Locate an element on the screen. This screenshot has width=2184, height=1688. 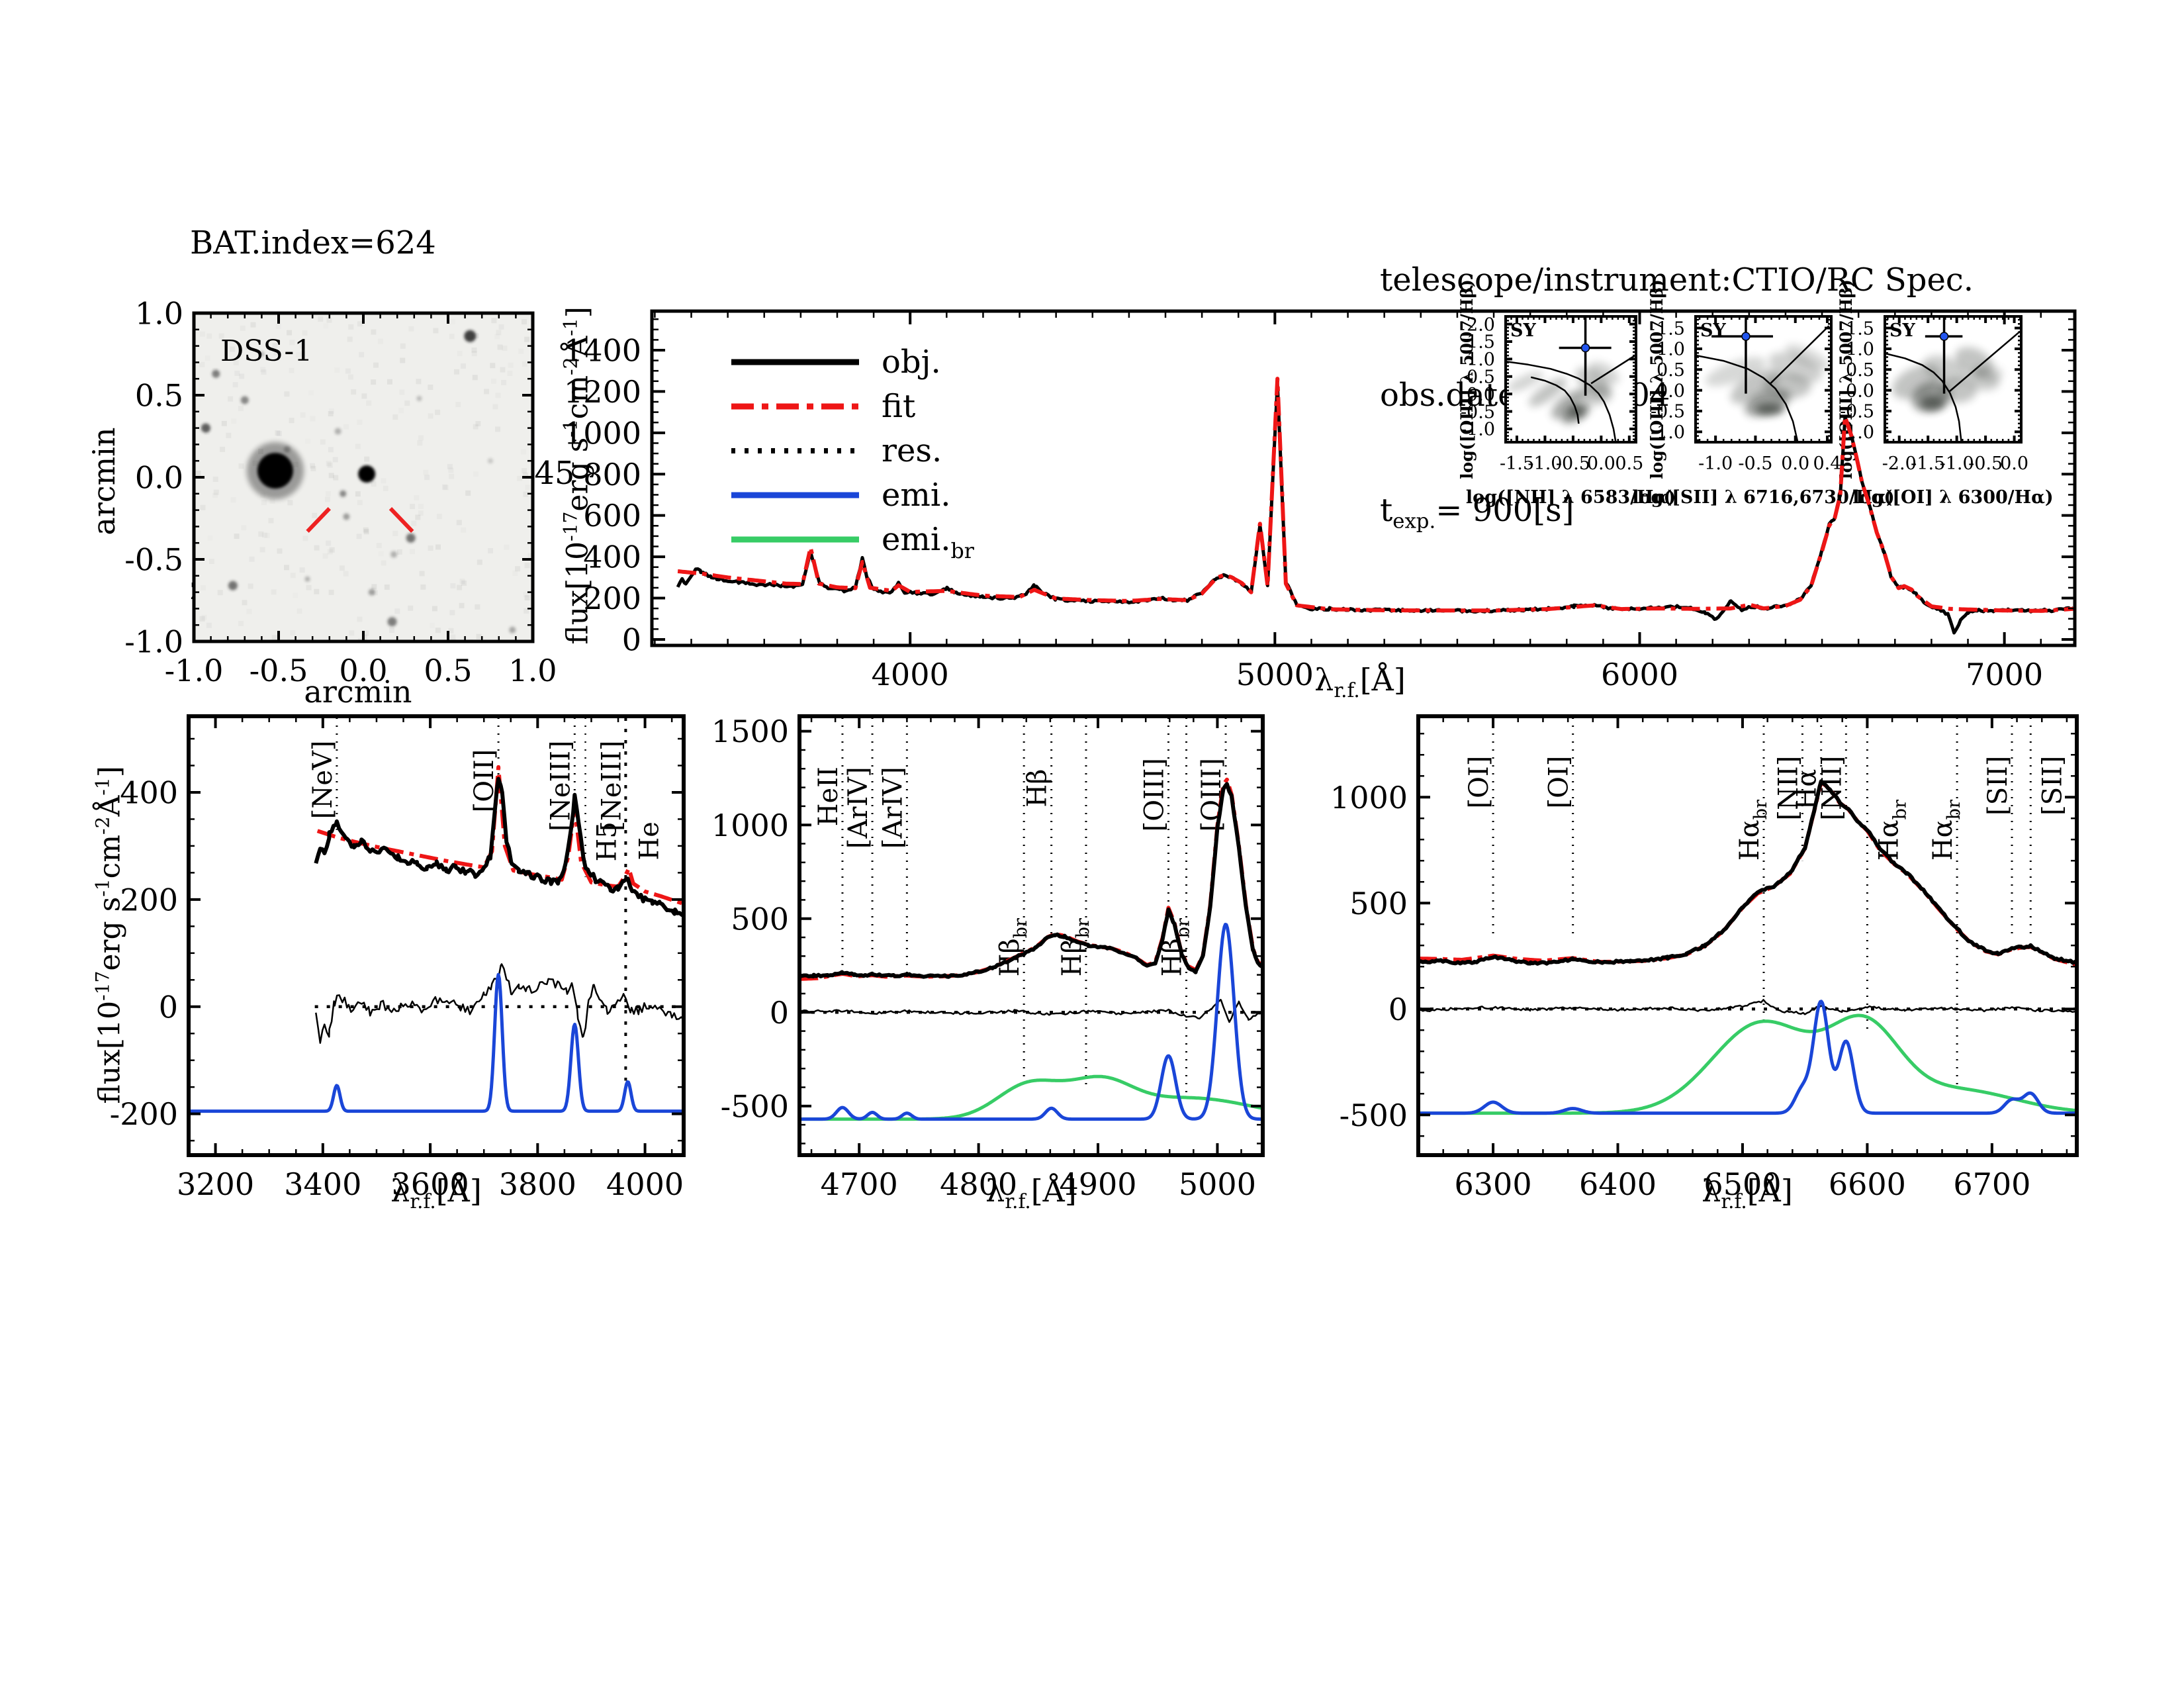
x-tick-label: 7000 is located at coordinates (2005, 674).